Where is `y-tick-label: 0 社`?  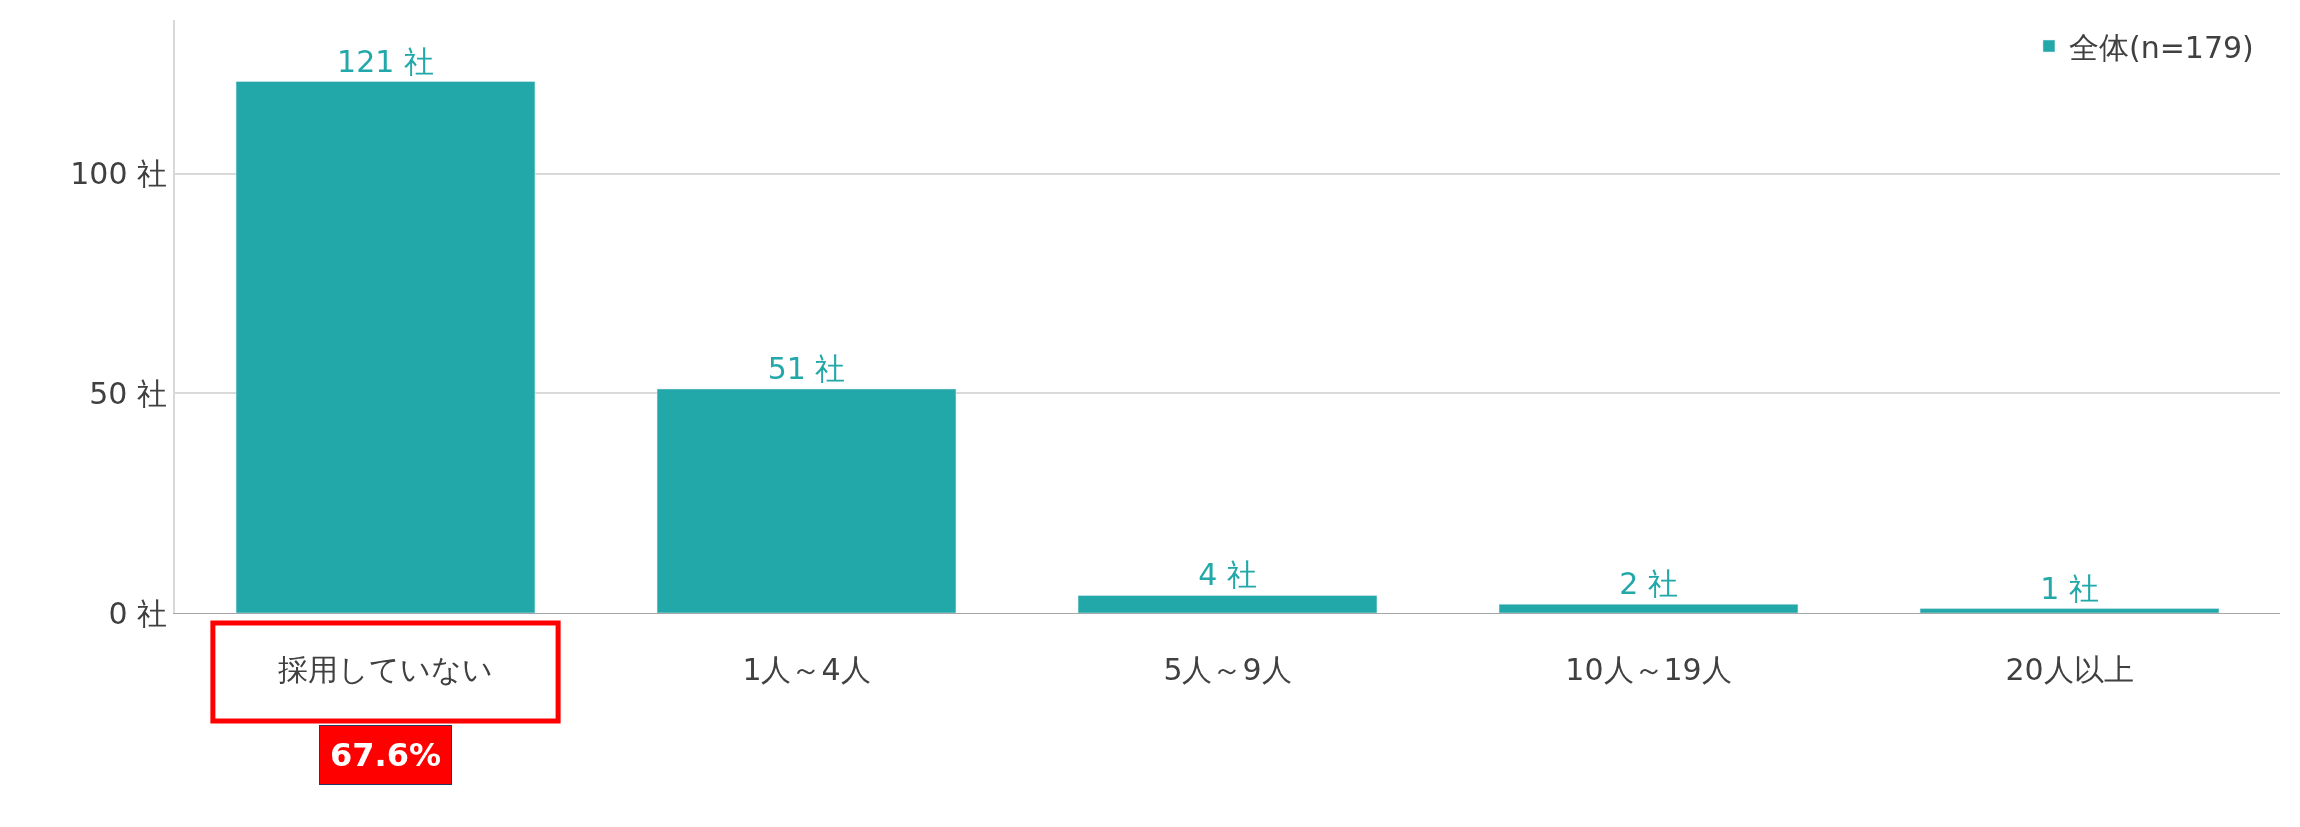
y-tick-label: 0 社 is located at coordinates (137, 613).